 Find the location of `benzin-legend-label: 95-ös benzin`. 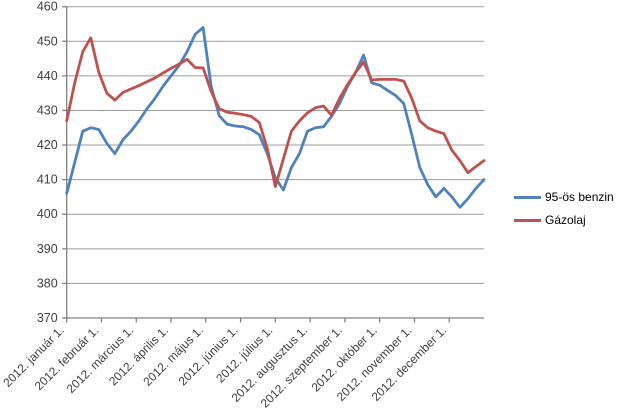

benzin-legend-label: 95-ös benzin is located at coordinates (579, 197).